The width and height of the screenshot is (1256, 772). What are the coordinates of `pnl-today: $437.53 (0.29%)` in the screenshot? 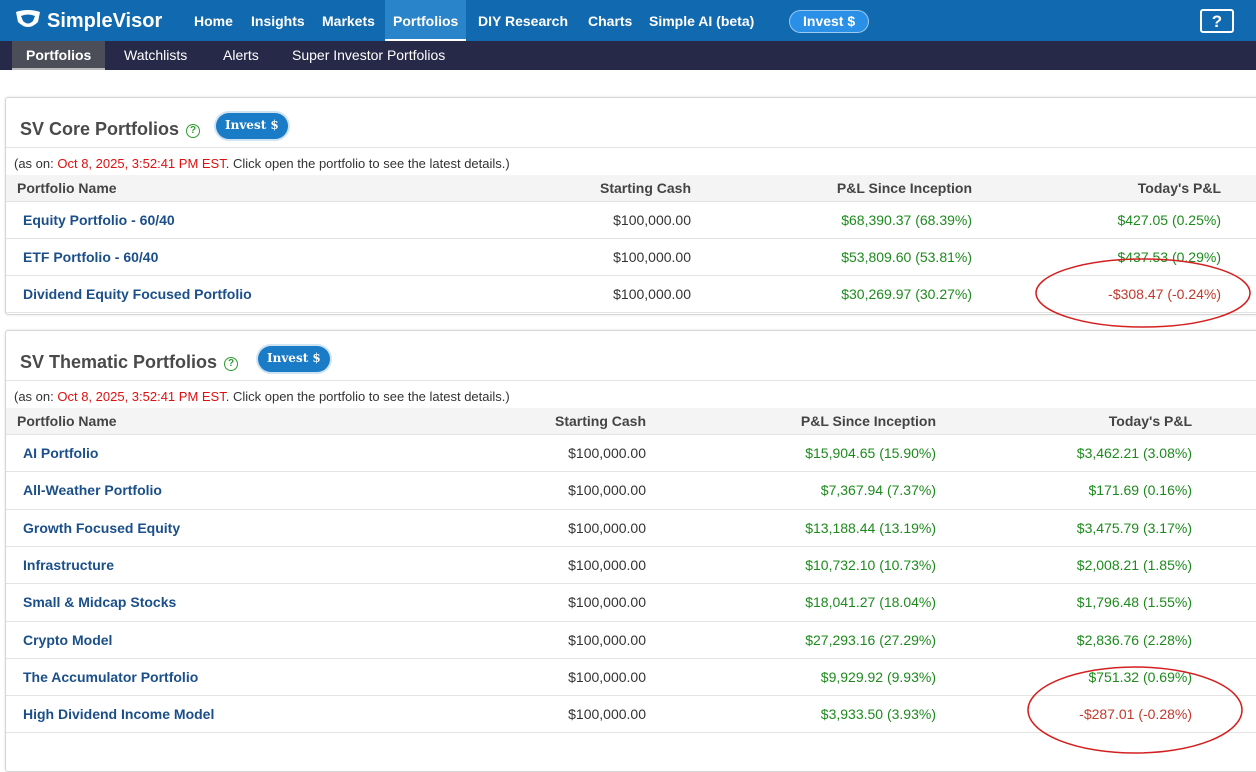 It's located at (1169, 257).